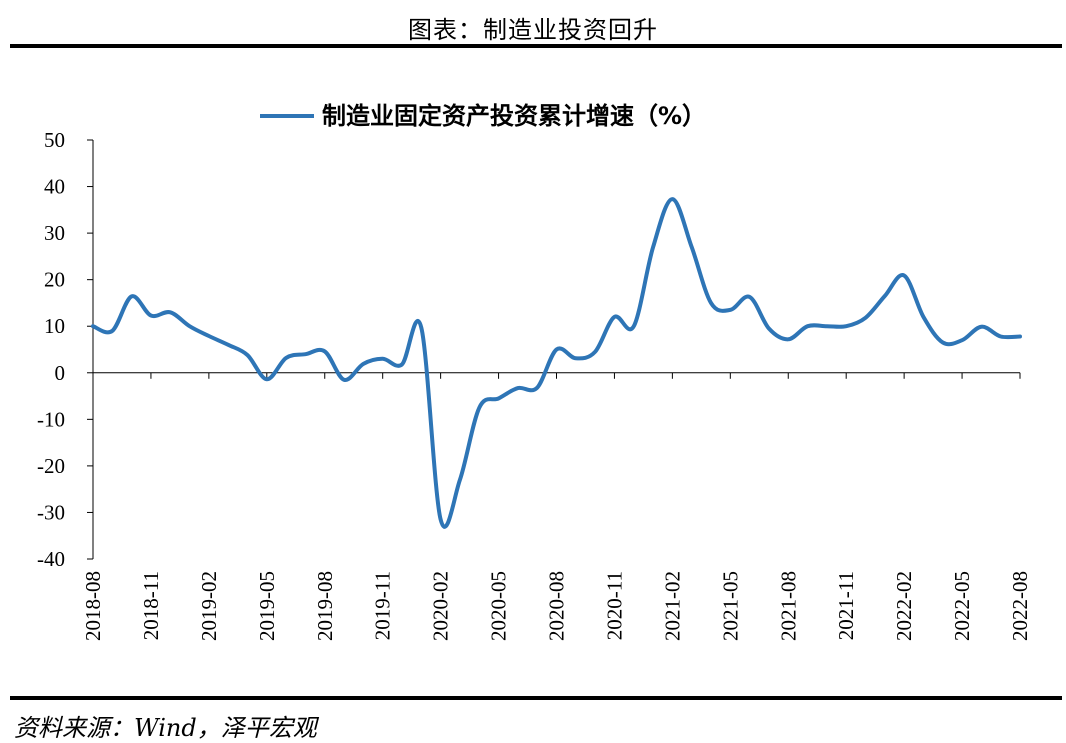 This screenshot has height=743, width=1066. Describe the element at coordinates (614, 605) in the screenshot. I see `x-tick-label: 2020-11` at that location.